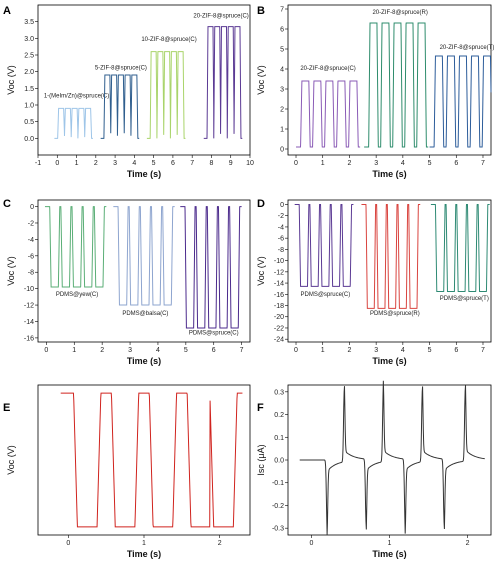 This screenshot has height=566, width=499. I want to click on y-tick-label: 3.5, so click(29, 22).